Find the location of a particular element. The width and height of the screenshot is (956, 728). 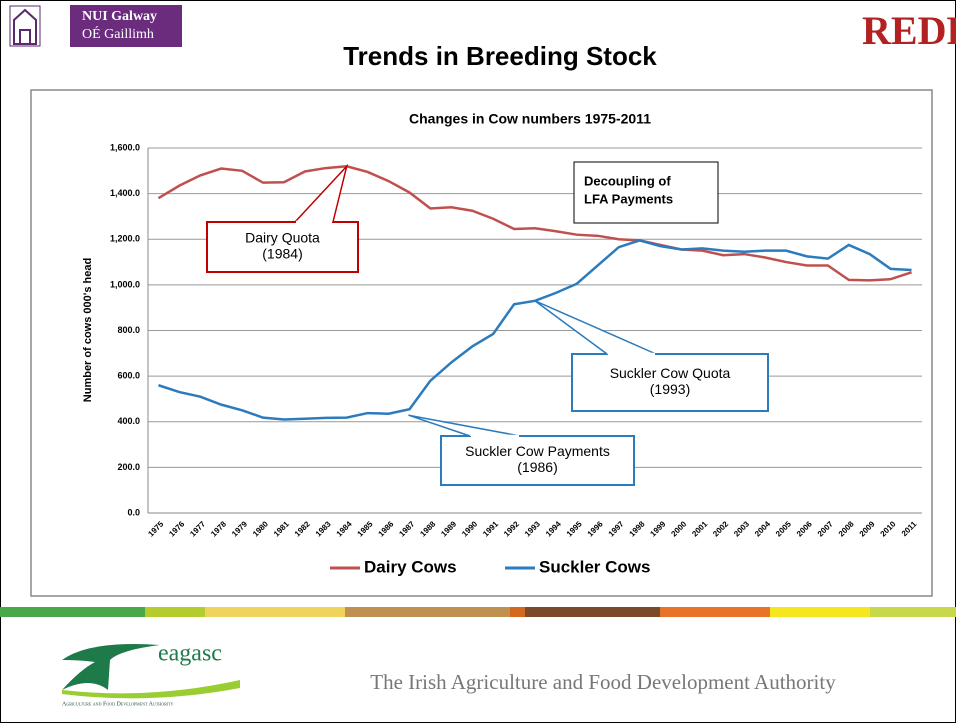

callout: Suckler Cow Quota(1993) is located at coordinates (651, 356).